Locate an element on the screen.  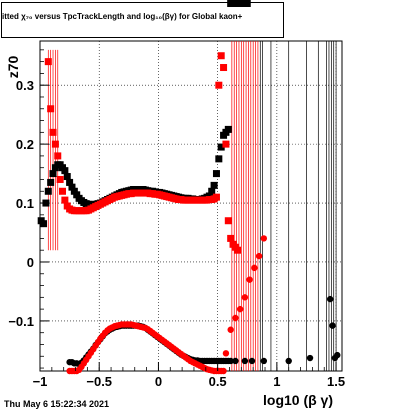
x-tick-label-3: 0.5 is located at coordinates (218, 381).